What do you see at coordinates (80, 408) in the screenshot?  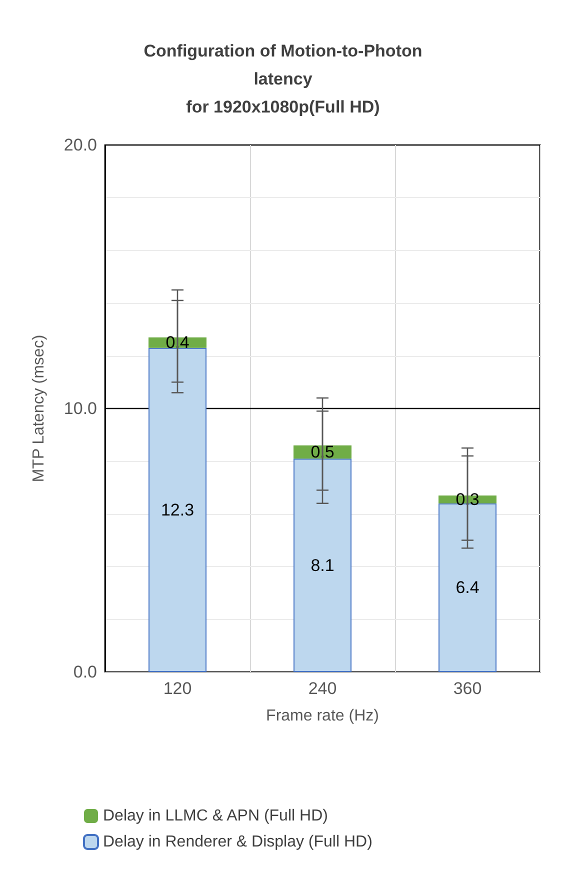 I see `y-tick-label: 10.0` at bounding box center [80, 408].